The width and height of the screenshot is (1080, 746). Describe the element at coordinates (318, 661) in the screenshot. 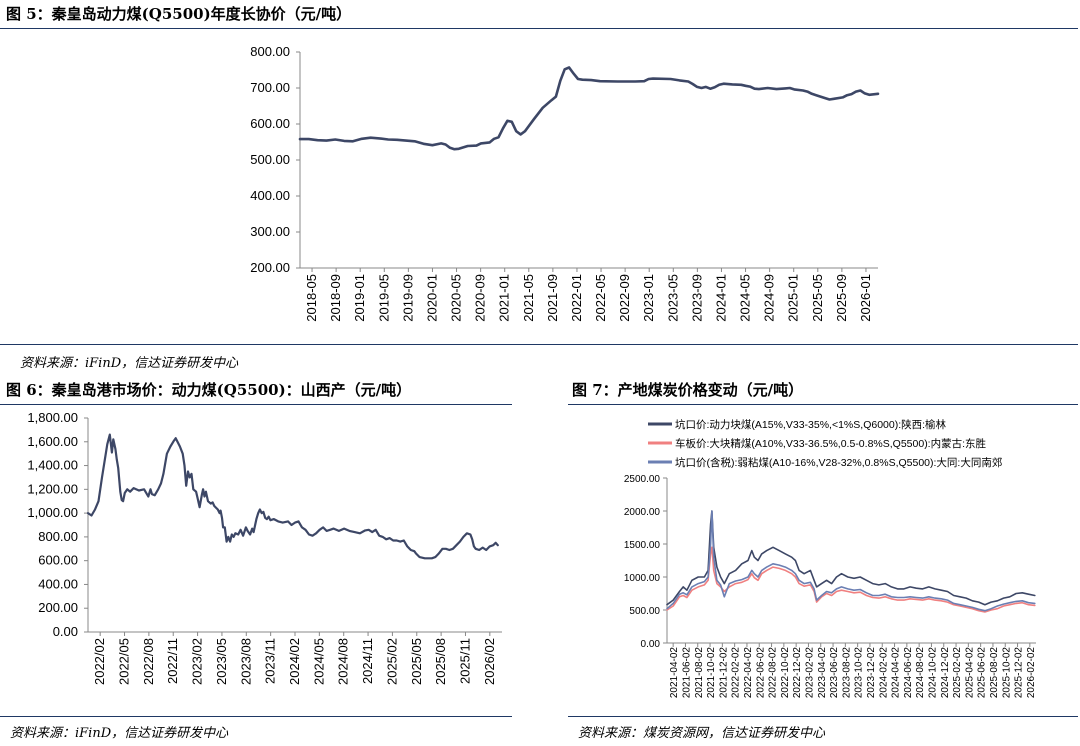

I see `fig6-x-tick-label: 2024/05` at that location.